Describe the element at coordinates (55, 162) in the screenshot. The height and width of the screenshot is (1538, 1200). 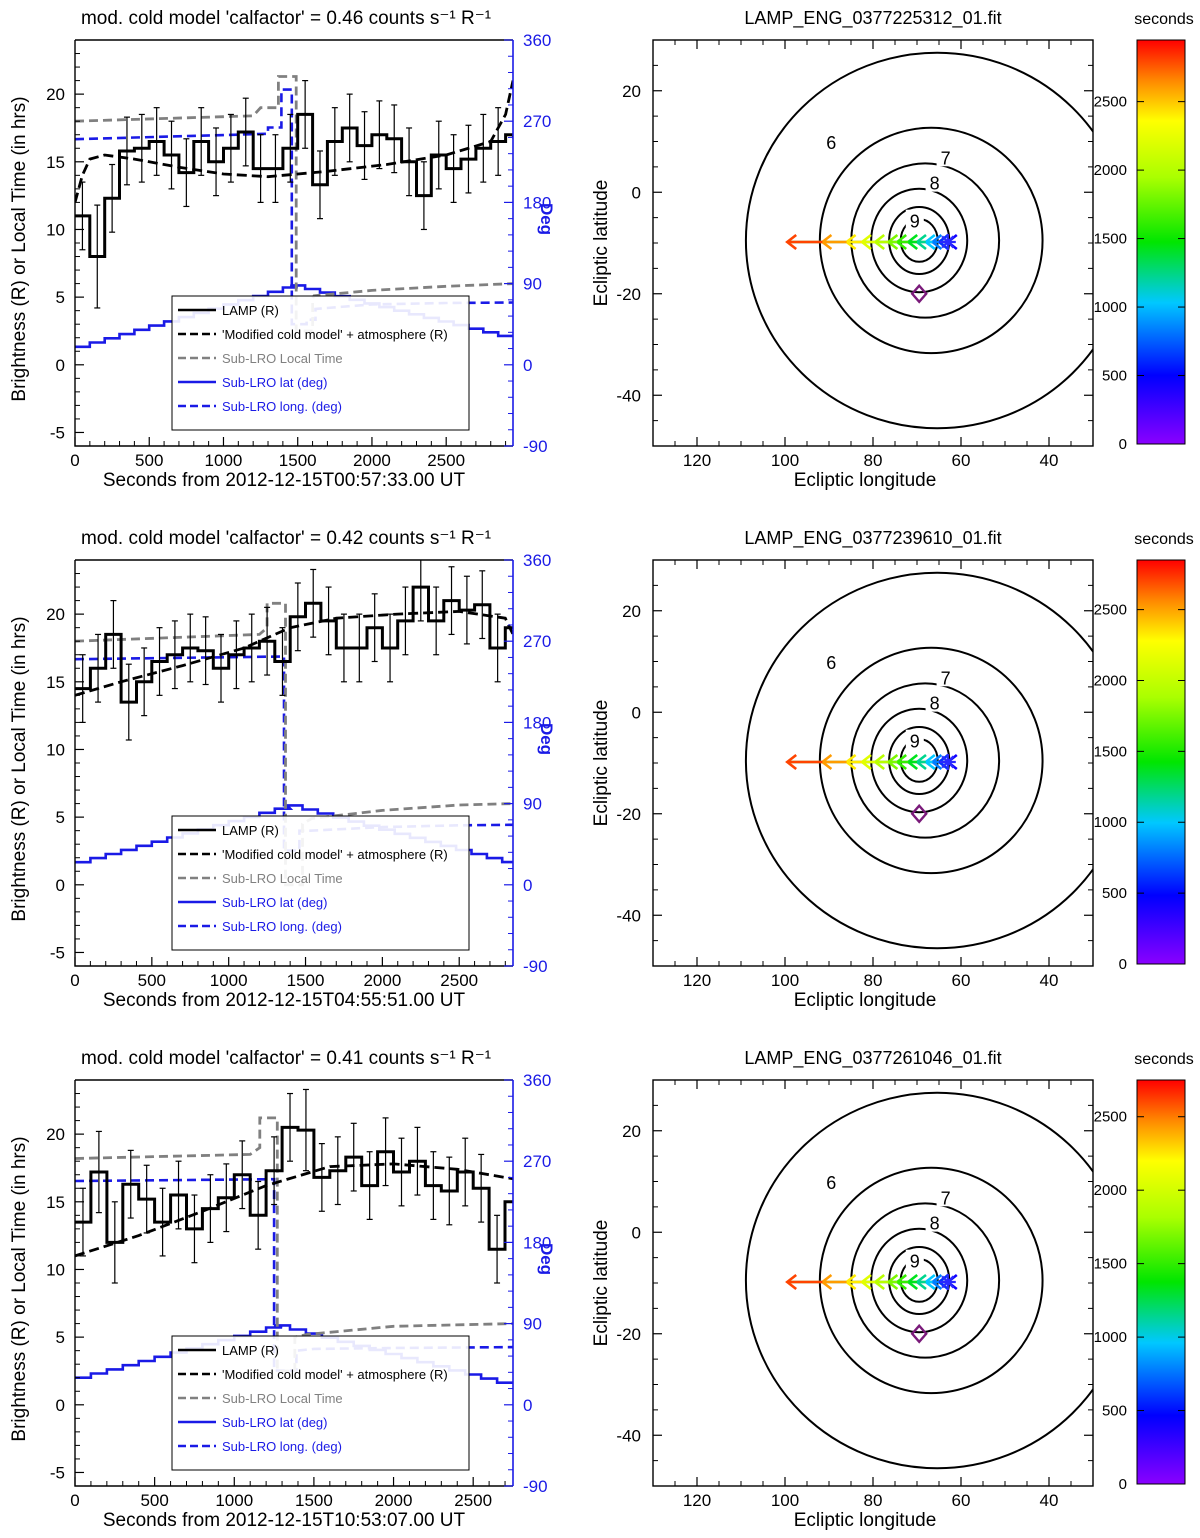
I see `y-tick-label: 15` at that location.